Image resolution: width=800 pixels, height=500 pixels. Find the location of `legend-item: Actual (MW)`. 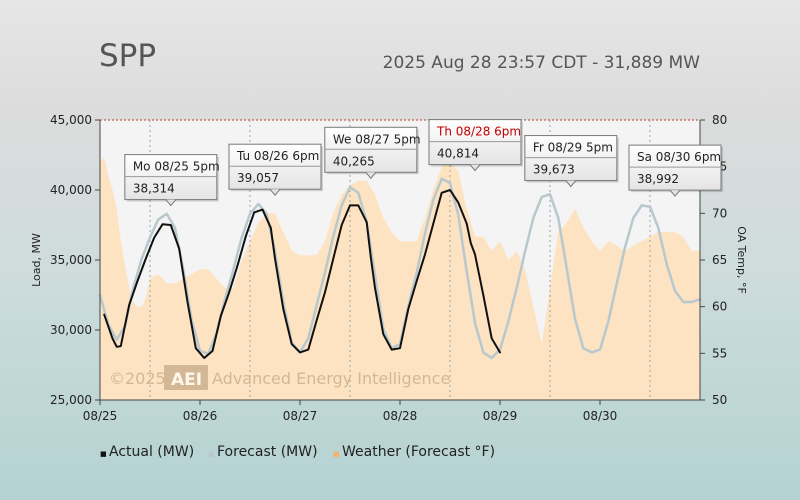

legend-item: Actual (MW) is located at coordinates (151, 452).